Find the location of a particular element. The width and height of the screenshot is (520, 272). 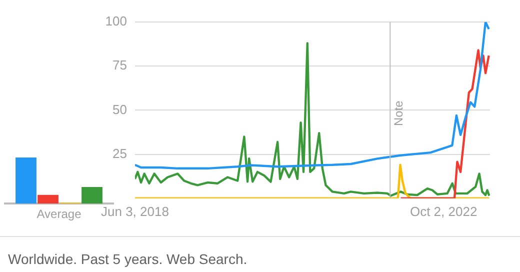

y-tick-label: 75 is located at coordinates (119, 65).